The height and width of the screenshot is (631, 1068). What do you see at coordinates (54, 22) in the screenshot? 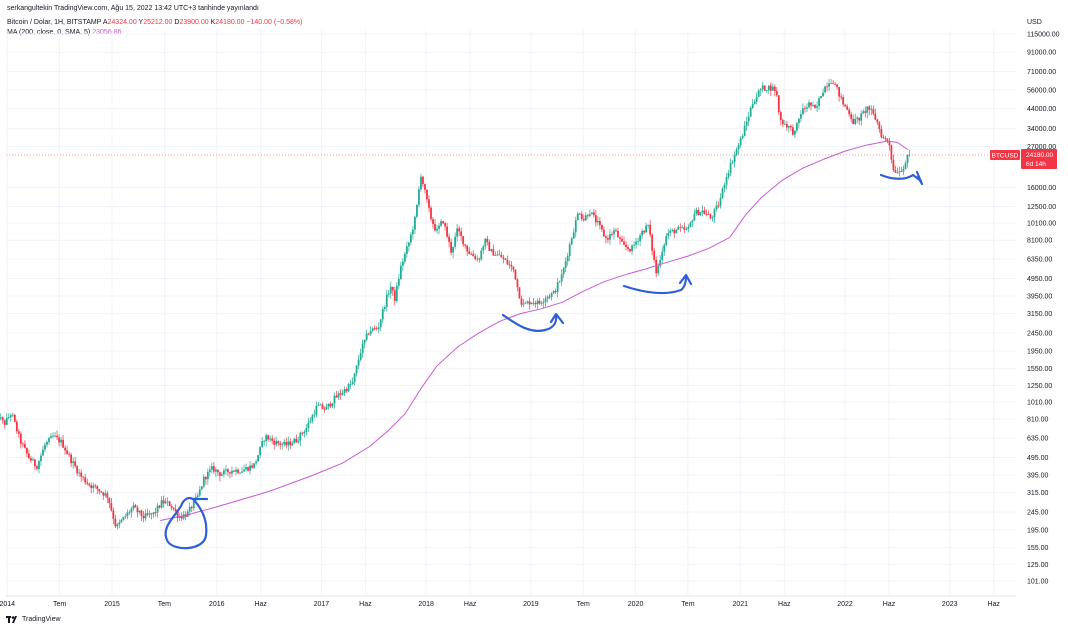
I see `symbol-label: Bitcoin / Dolar, 1H, BITSTAMP` at bounding box center [54, 22].